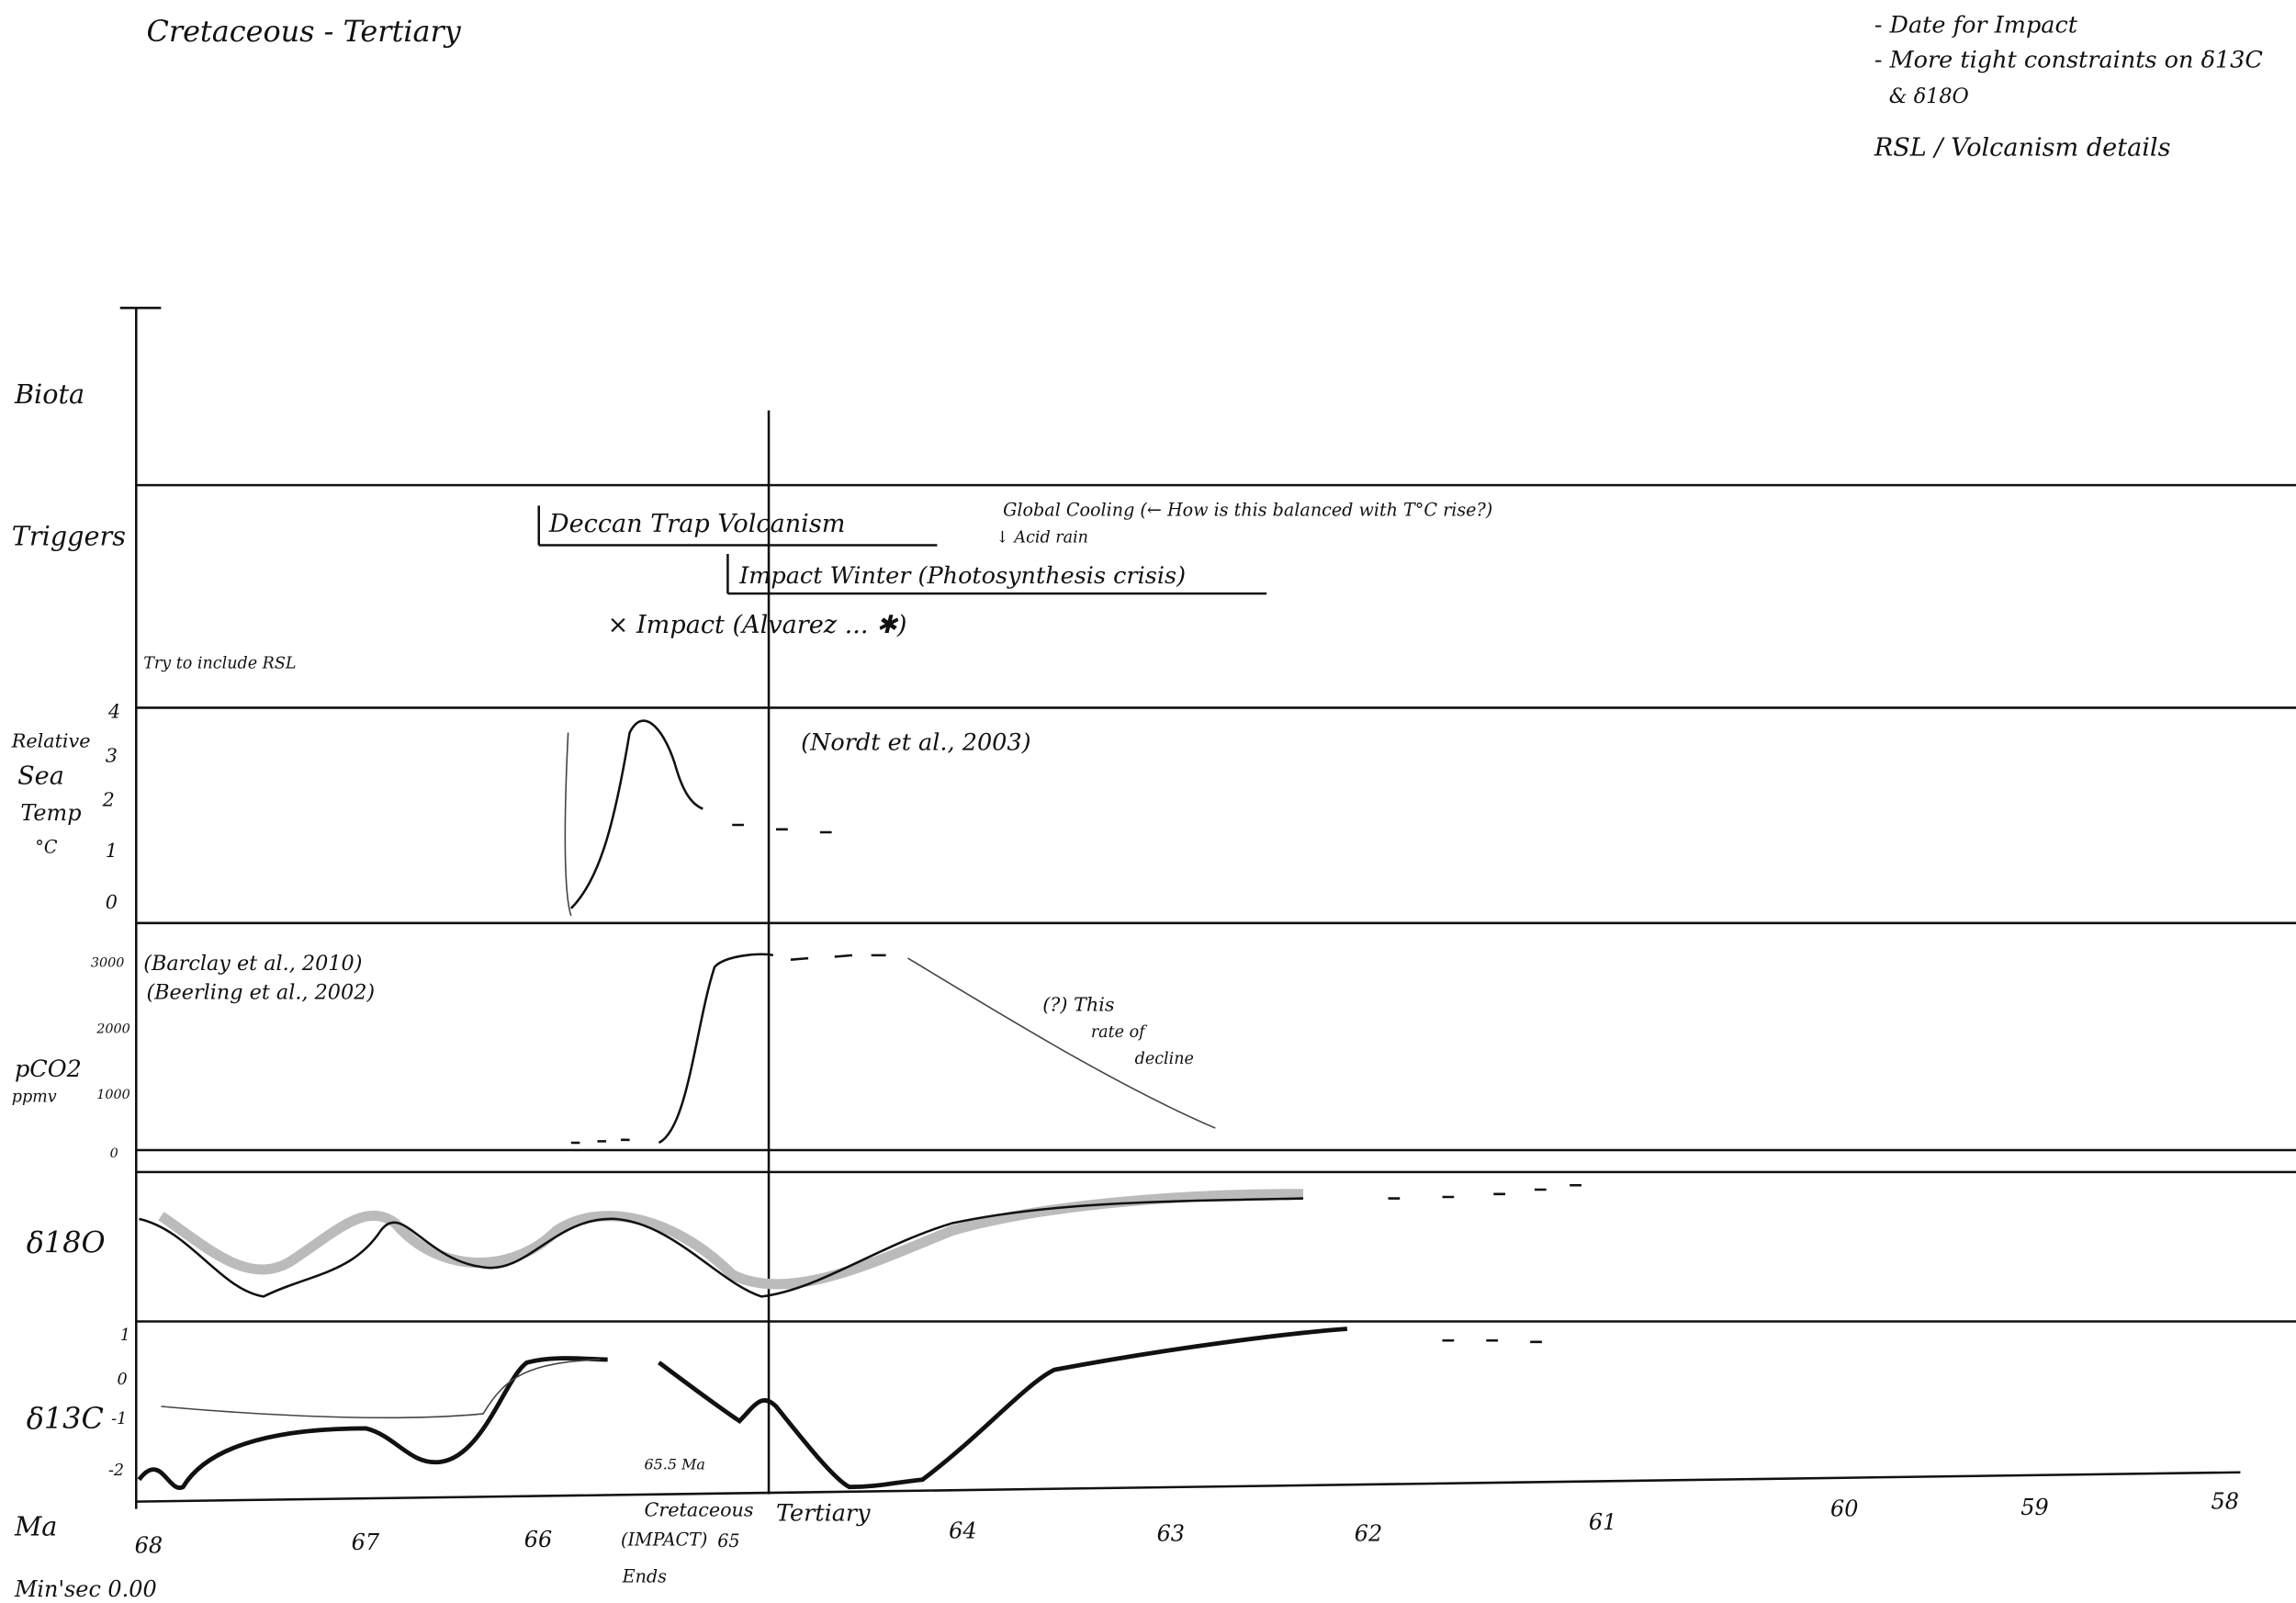 The height and width of the screenshot is (1603, 2296). What do you see at coordinates (757, 625) in the screenshot?
I see `trigger: × Impact (Alvarez ... ✱)` at bounding box center [757, 625].